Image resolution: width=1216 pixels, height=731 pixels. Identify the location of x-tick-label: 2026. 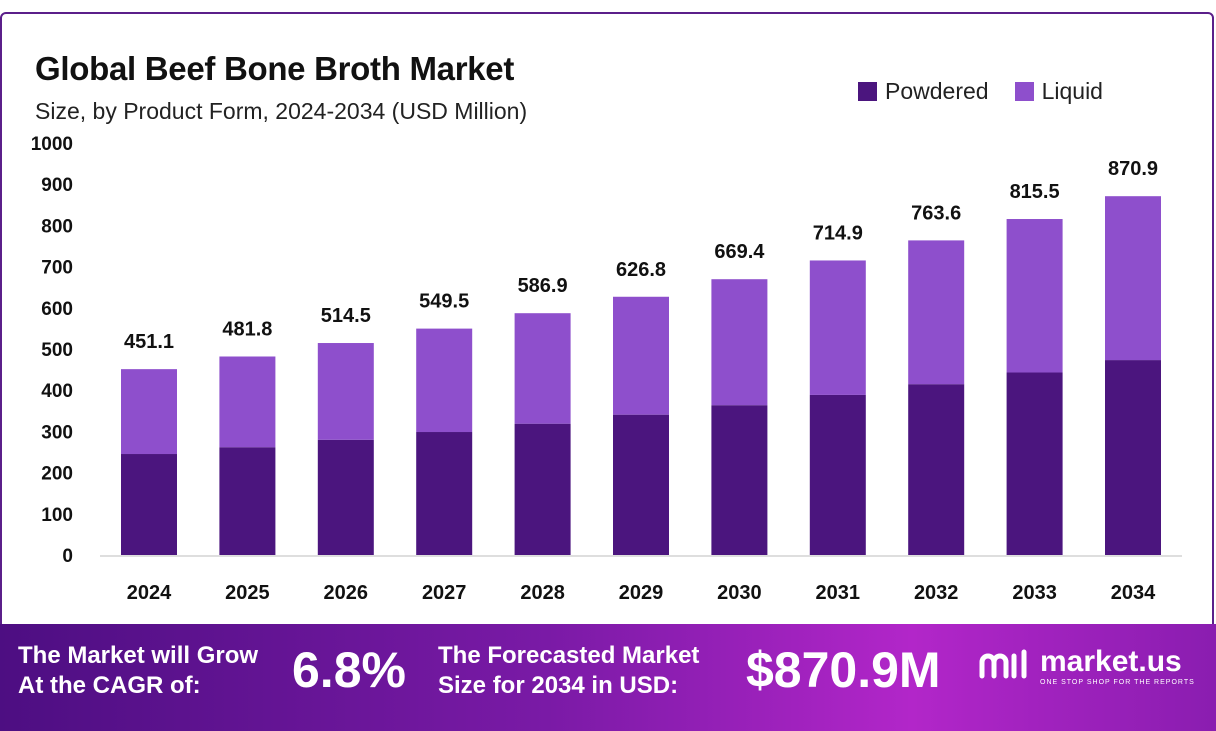
(346, 593).